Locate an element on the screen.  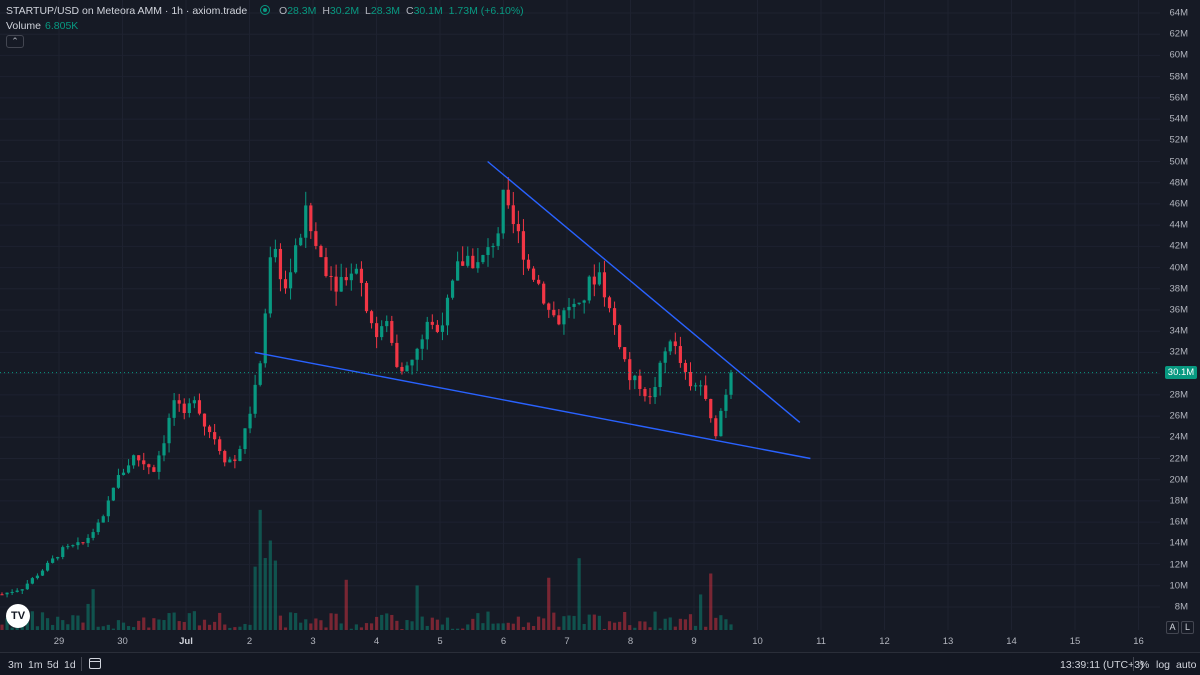
collapse-legend-button: ⌃ is located at coordinates (15, 41).